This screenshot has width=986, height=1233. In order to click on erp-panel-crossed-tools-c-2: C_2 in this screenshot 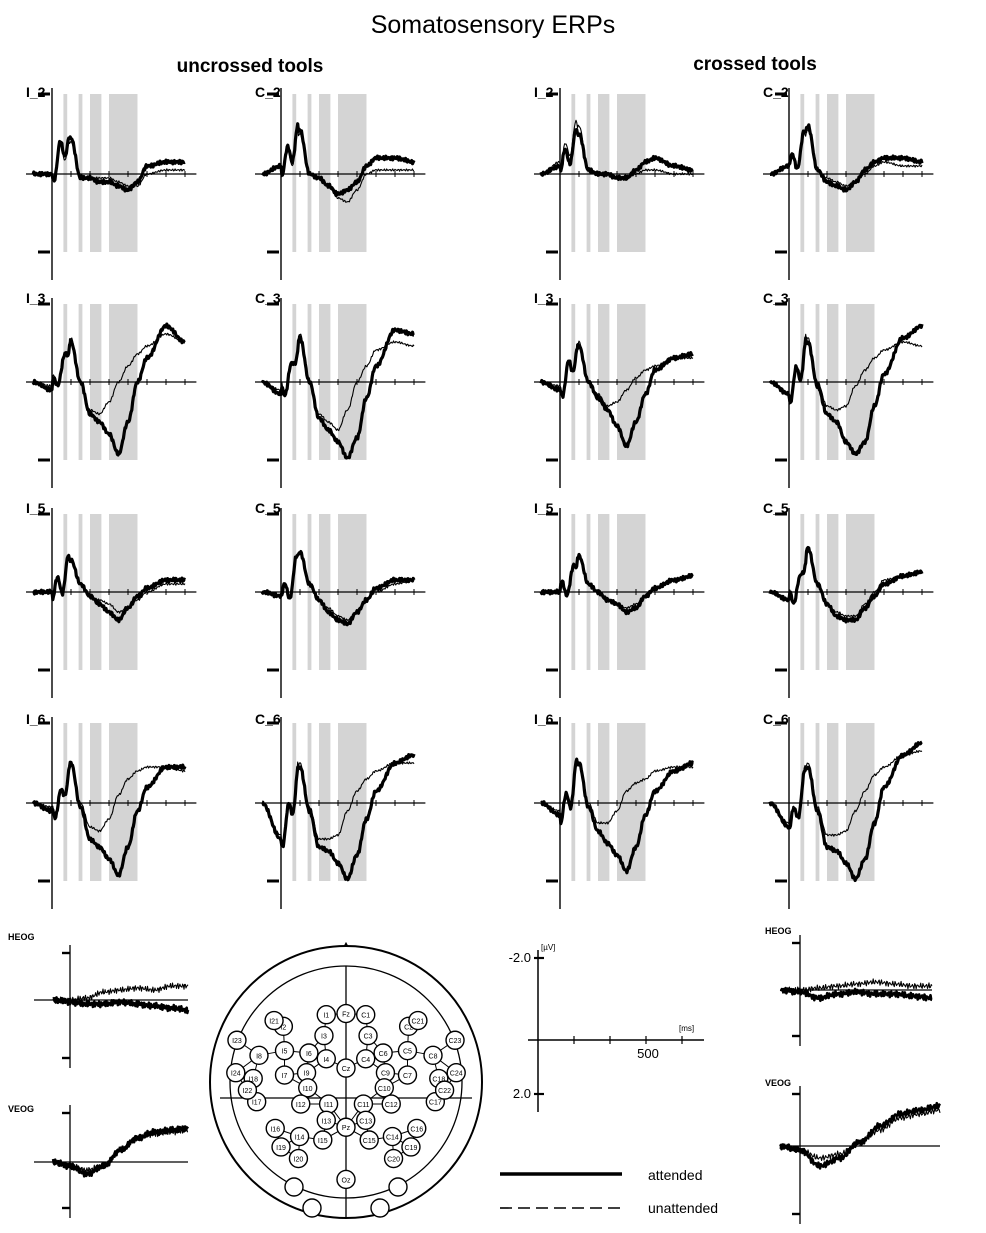, I will do `click(848, 182)`.